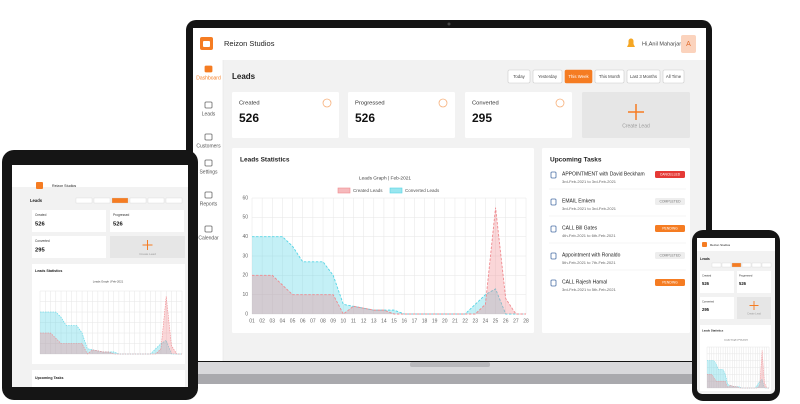  Describe the element at coordinates (48, 271) in the screenshot. I see `tablet-chart-title: Leads Statistics` at that location.